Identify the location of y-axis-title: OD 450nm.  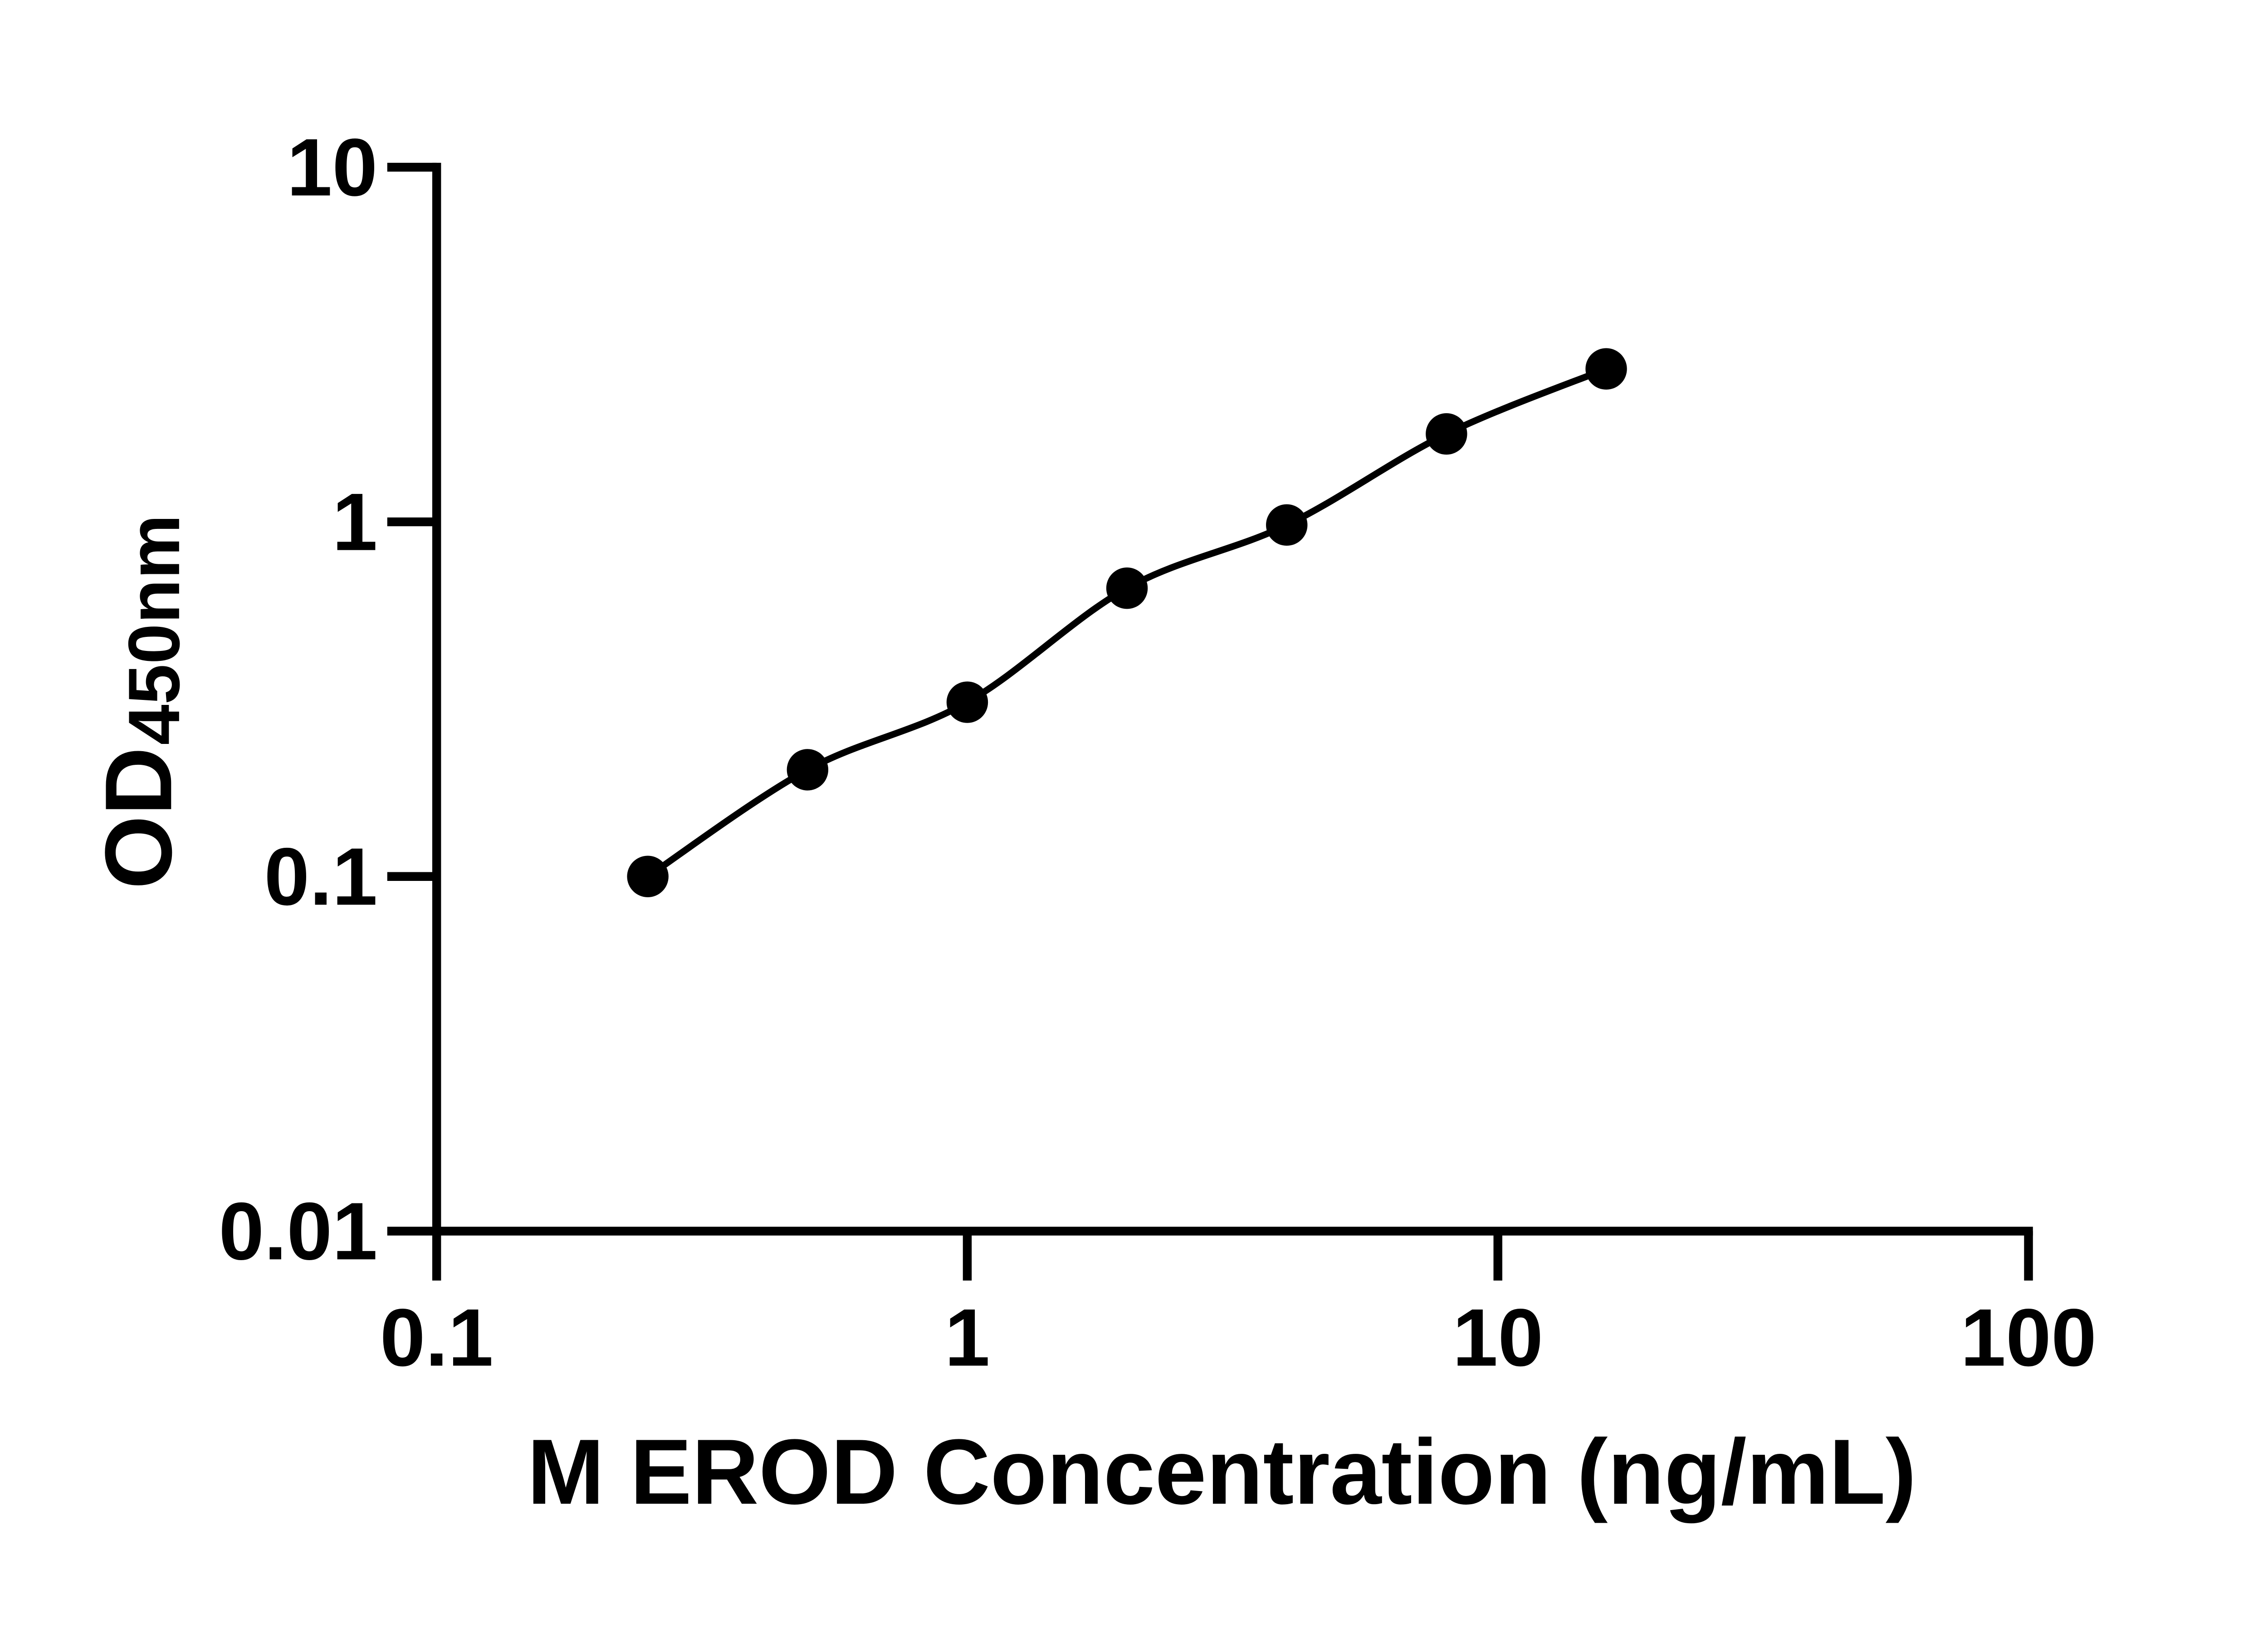
(140, 701).